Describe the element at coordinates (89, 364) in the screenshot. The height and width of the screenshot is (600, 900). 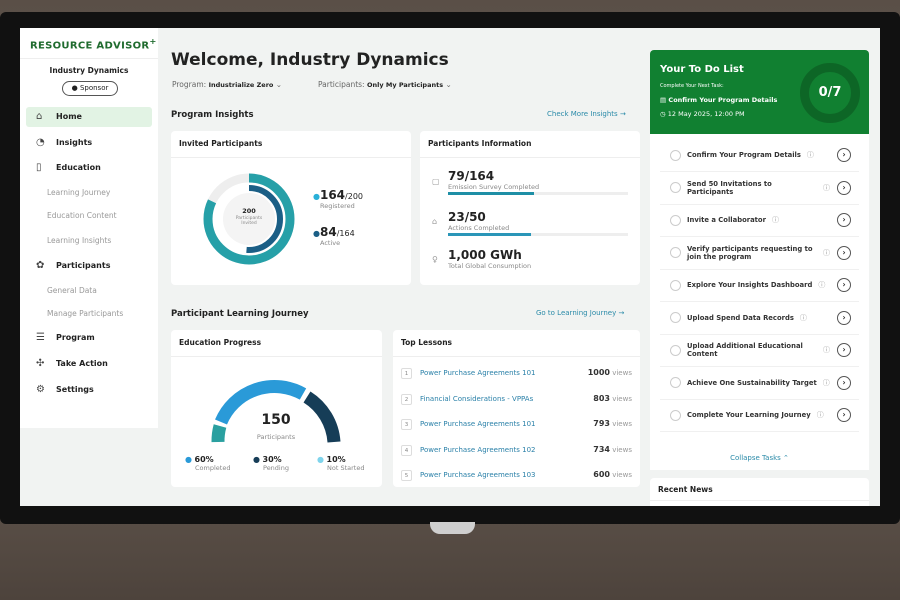
I see `sidebar-item-take-action: ✣ Take Action` at that location.